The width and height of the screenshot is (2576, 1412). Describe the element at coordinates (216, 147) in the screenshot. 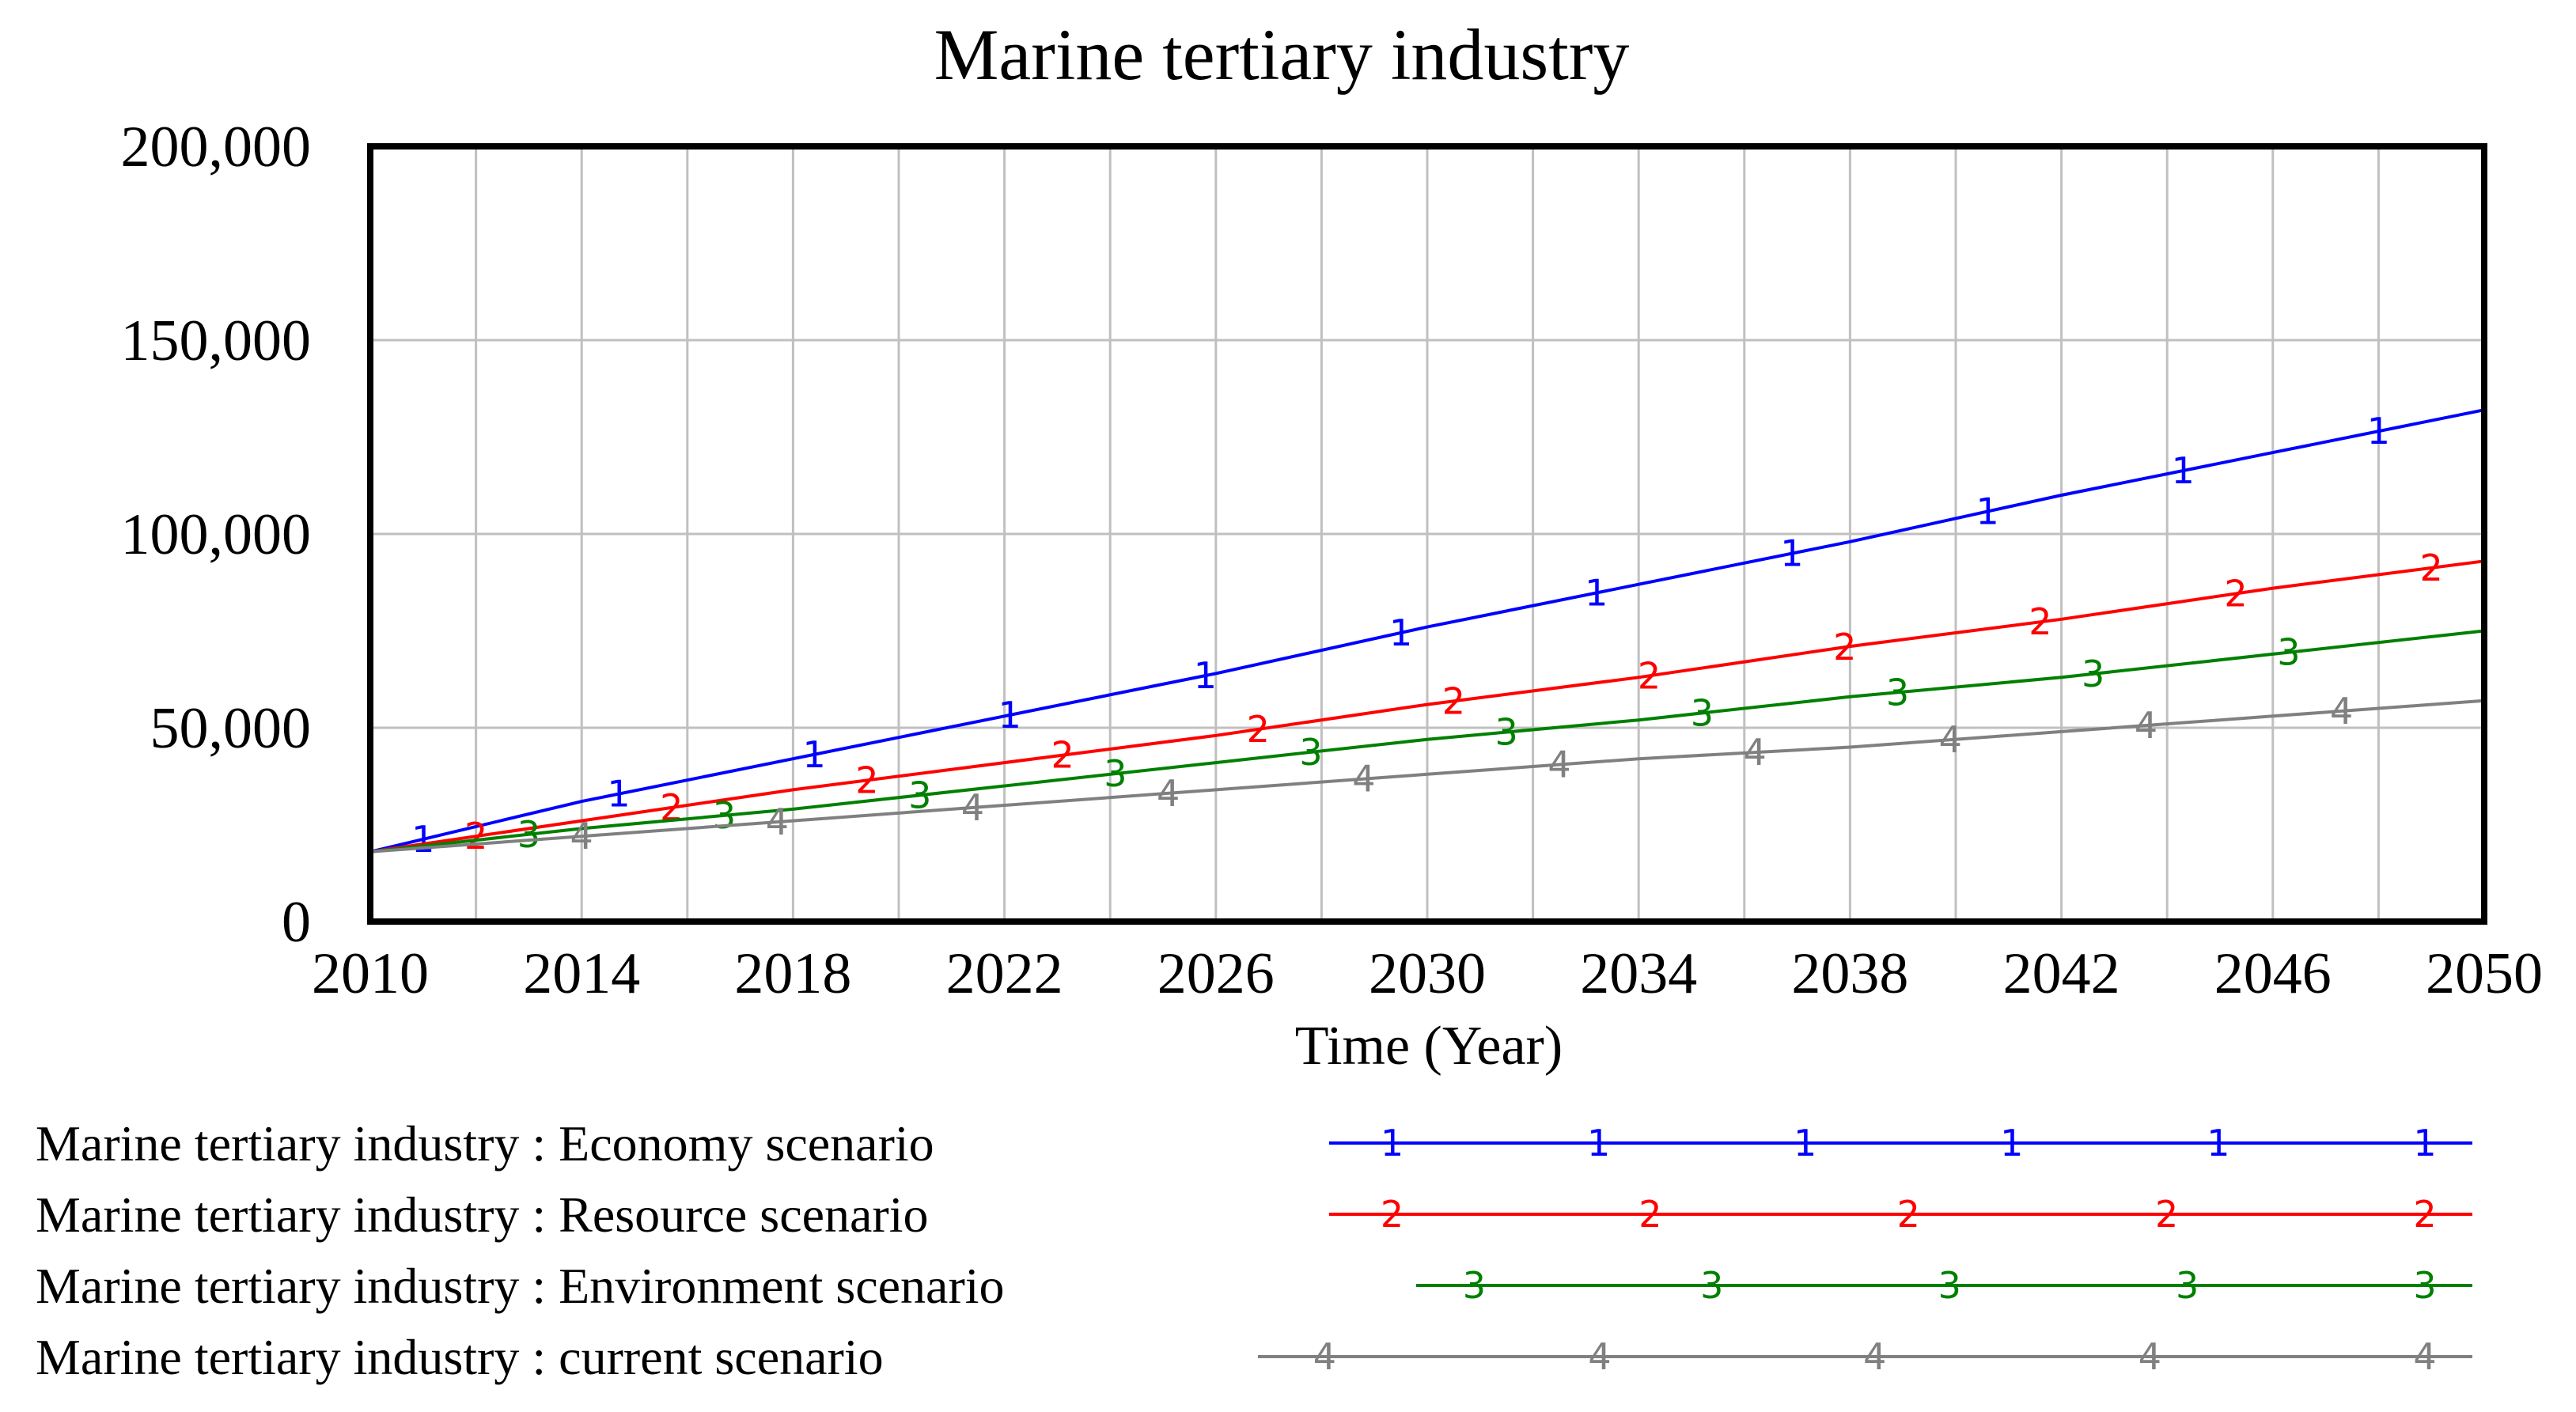

I see `y-tick-label: 200,000` at that location.